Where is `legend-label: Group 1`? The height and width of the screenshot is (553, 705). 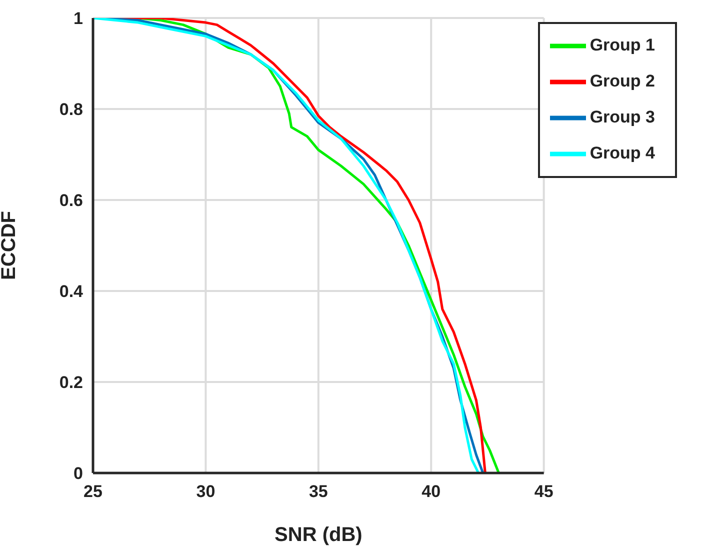
legend-label: Group 1 is located at coordinates (622, 44).